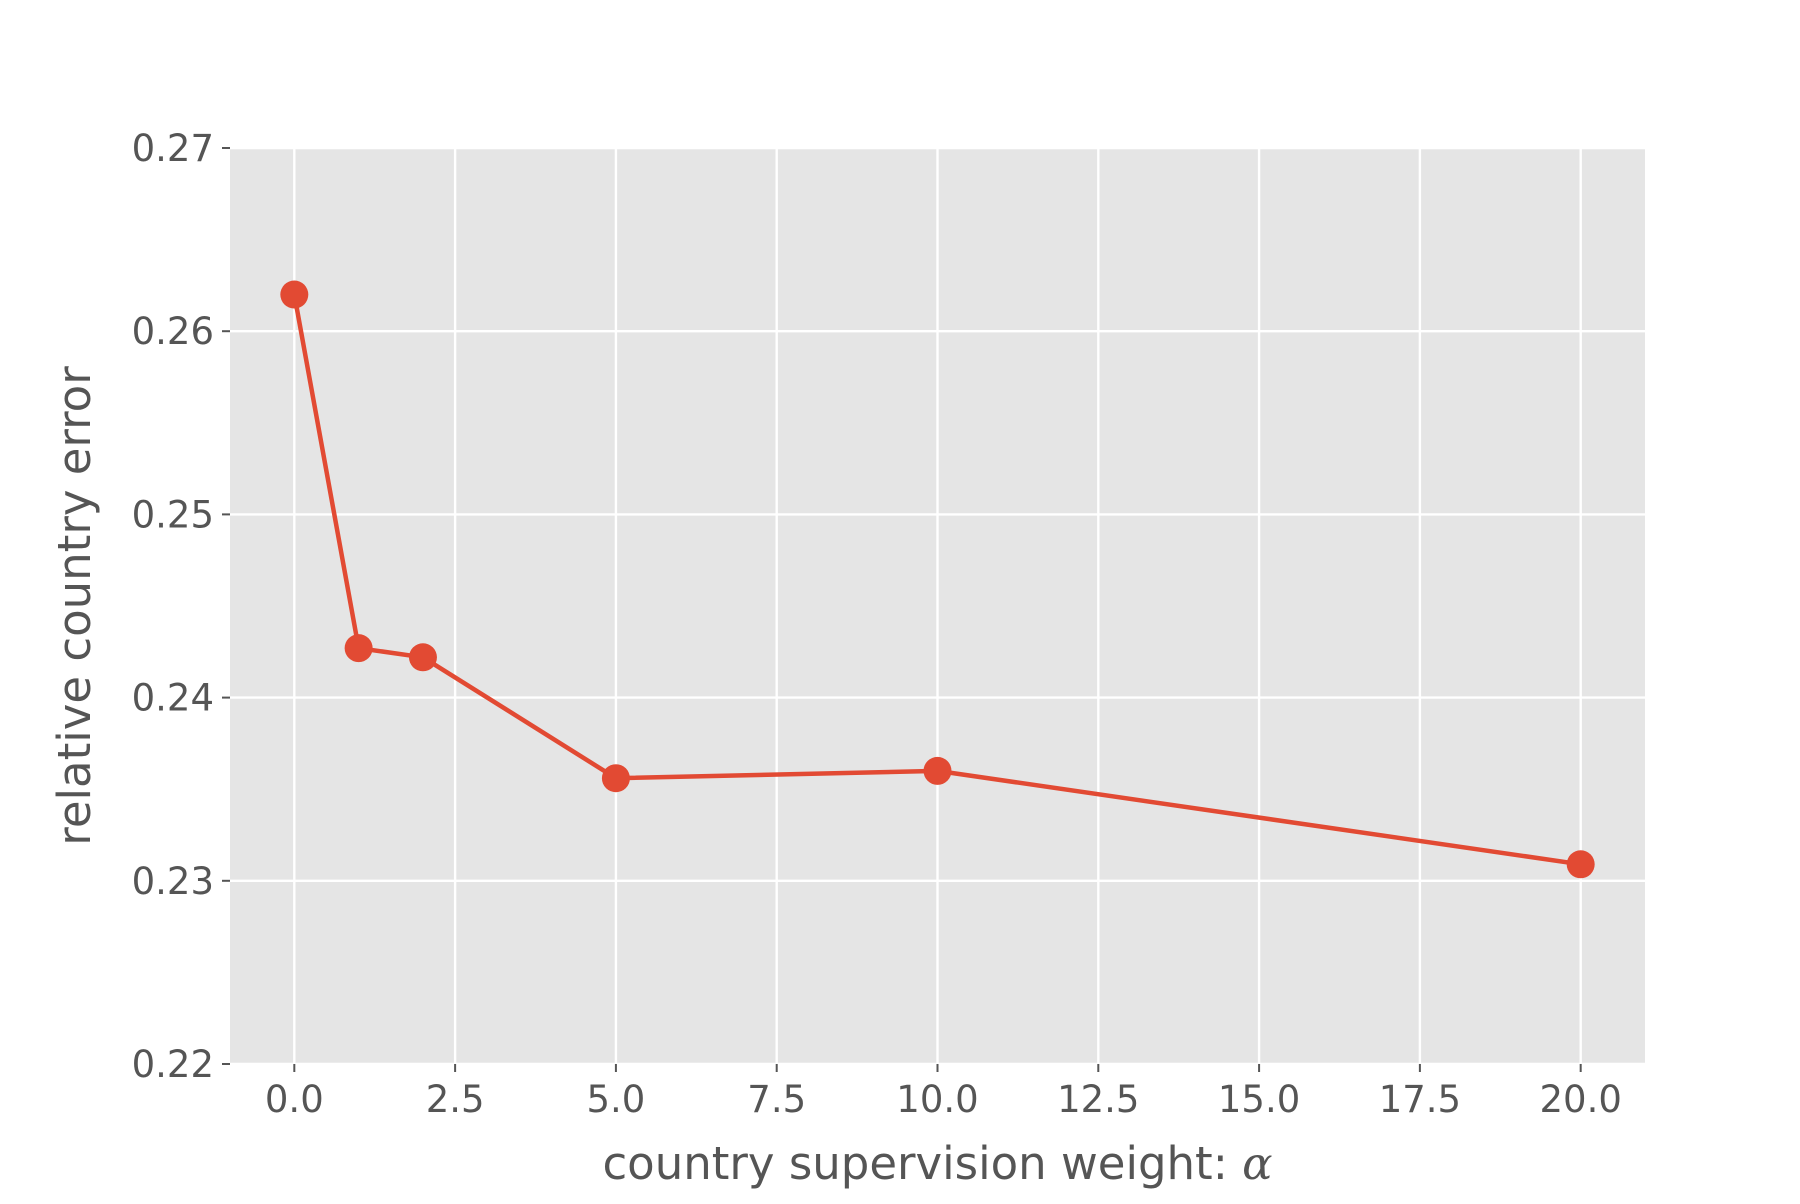 Image resolution: width=1800 pixels, height=1204 pixels. Describe the element at coordinates (455, 1099) in the screenshot. I see `x-tick-label: 2.5` at that location.